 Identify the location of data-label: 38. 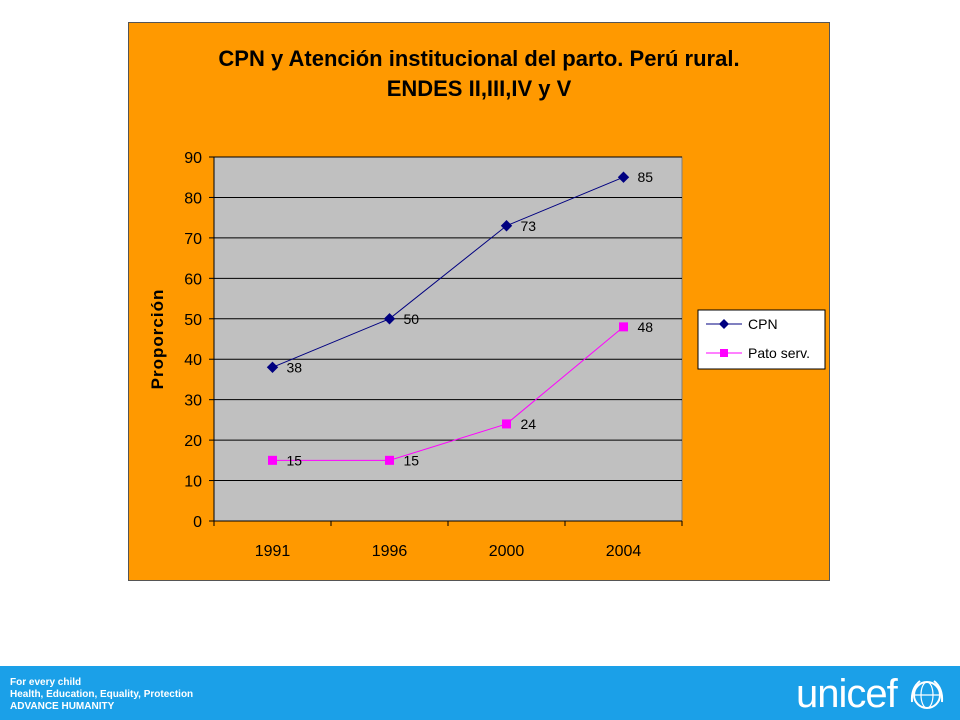
(295, 367).